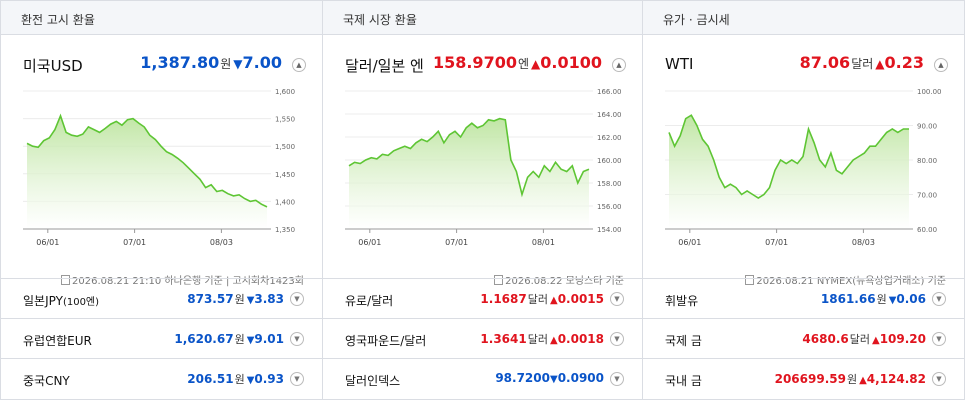  Describe the element at coordinates (689, 242) in the screenshot. I see `x-tick-label: 06/01` at that location.